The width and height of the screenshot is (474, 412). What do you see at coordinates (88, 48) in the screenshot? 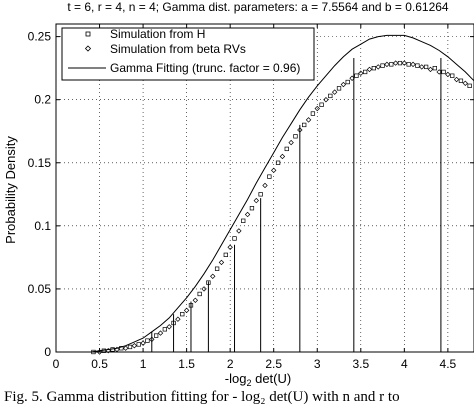
I see `legend-diamond-marker` at bounding box center [88, 48].